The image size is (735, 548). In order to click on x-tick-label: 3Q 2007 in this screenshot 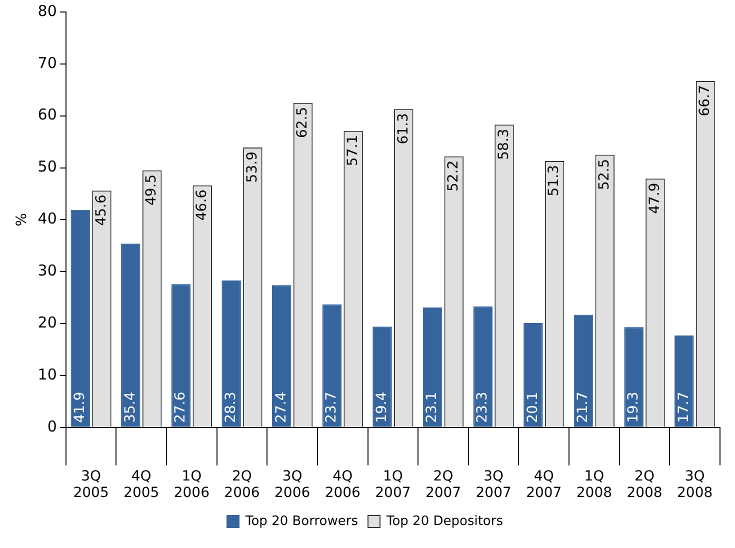, I will do `click(494, 485)`.